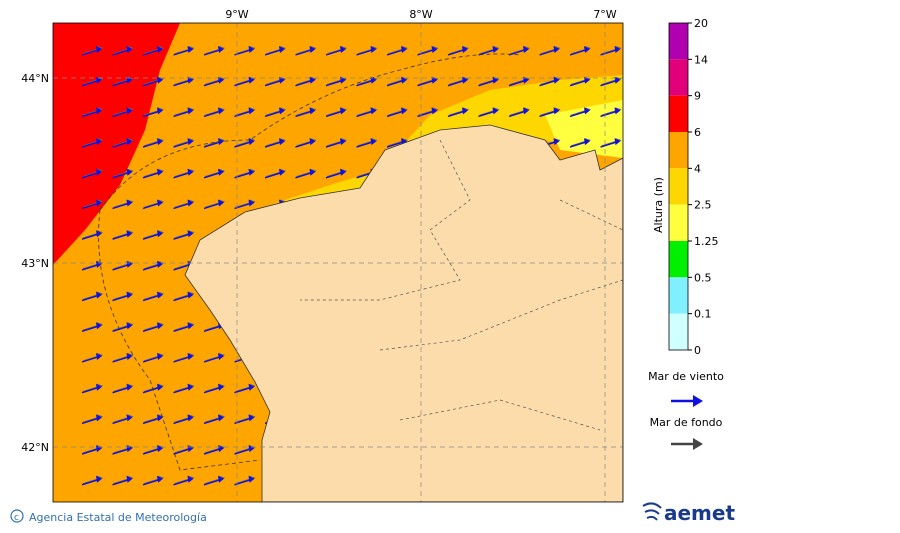 Image resolution: width=900 pixels, height=533 pixels. What do you see at coordinates (118, 517) in the screenshot?
I see `footer-credit: Agencia Estatal de Meteorología` at bounding box center [118, 517].